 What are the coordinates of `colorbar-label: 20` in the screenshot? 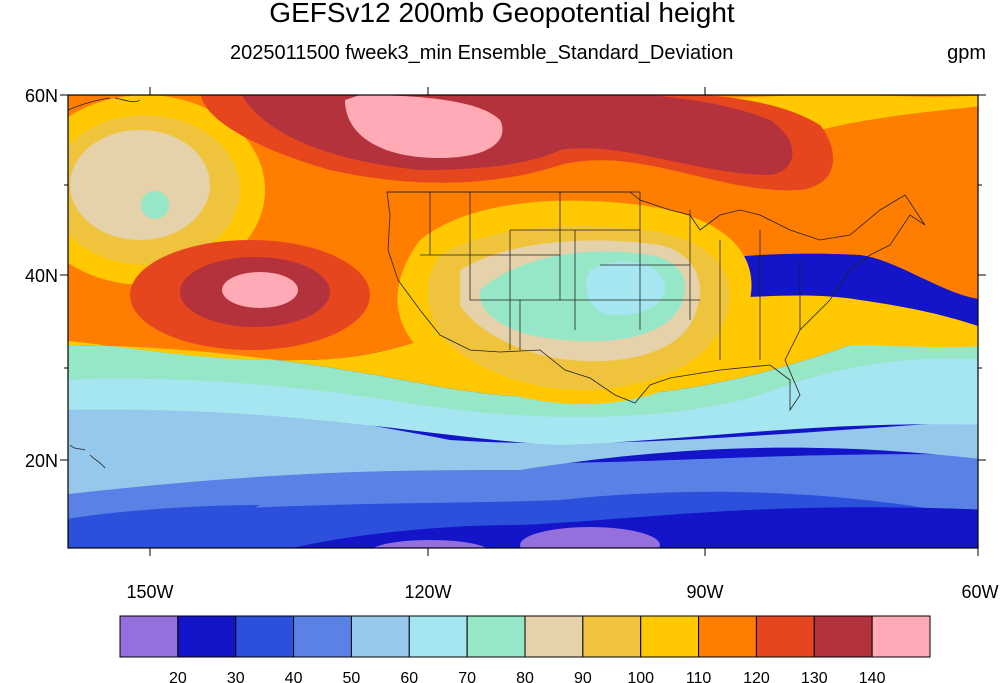 It's located at (178, 676).